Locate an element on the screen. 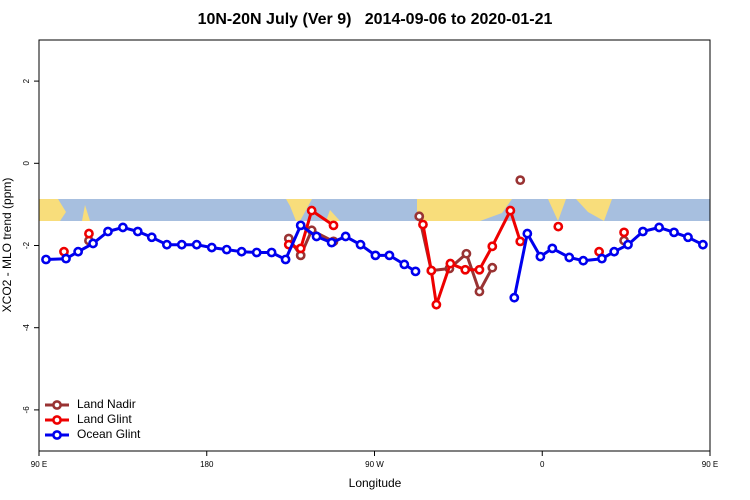 This screenshot has width=750, height=500. y-tick-label: -4 is located at coordinates (26, 328).